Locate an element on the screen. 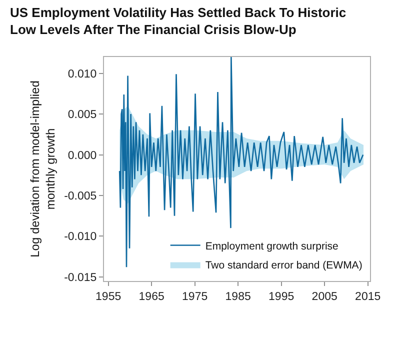 Image resolution: width=394 pixels, height=341 pixels. legend-label: Two standard error band (EWMA) is located at coordinates (283, 265).